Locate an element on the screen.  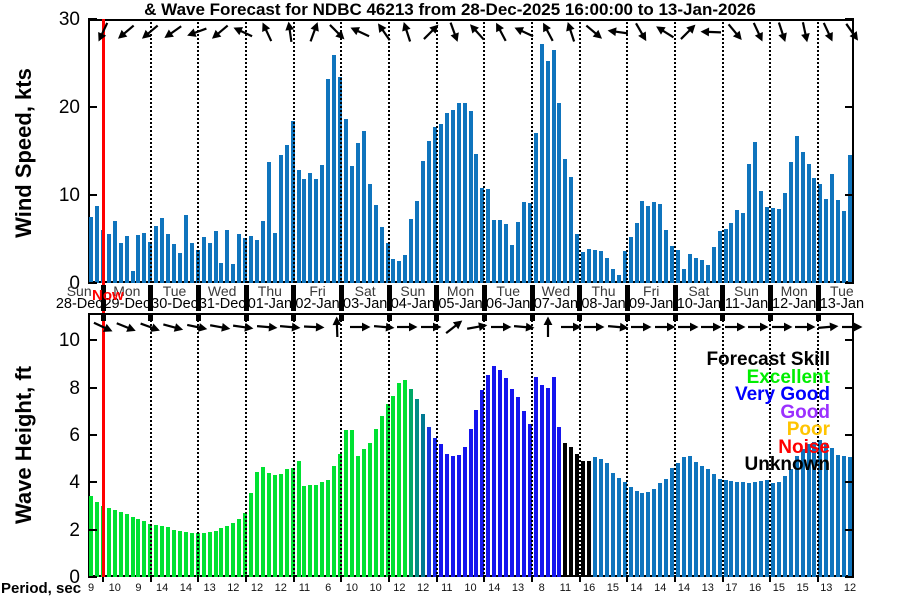
period-value: 12 is located at coordinates (280, 588).